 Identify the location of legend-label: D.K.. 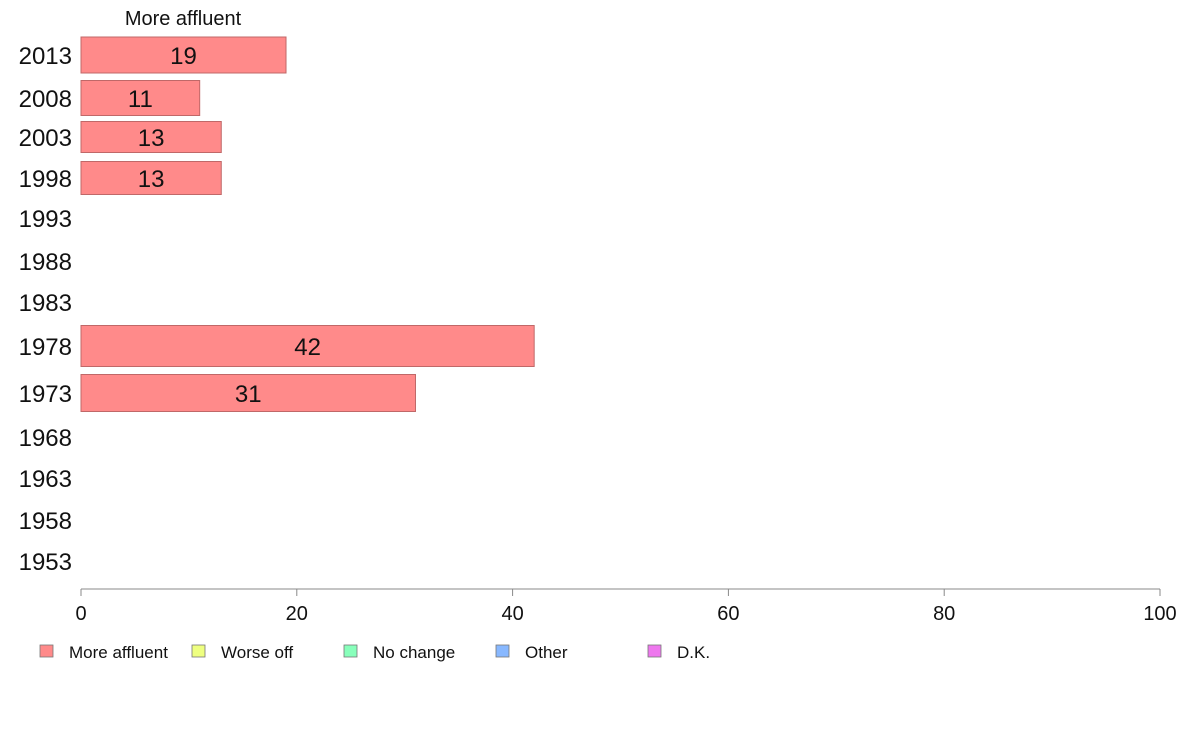
(693, 652).